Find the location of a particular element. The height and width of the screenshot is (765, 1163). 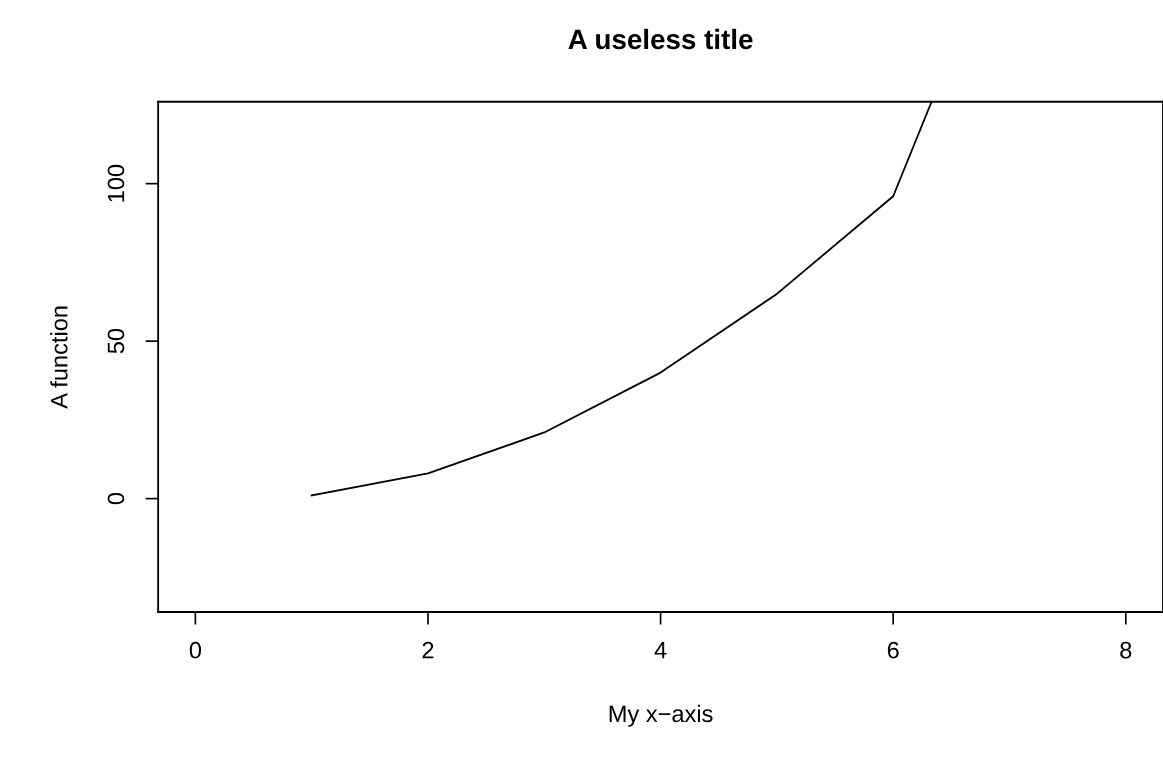

x-tick-label: 0 is located at coordinates (195, 650).